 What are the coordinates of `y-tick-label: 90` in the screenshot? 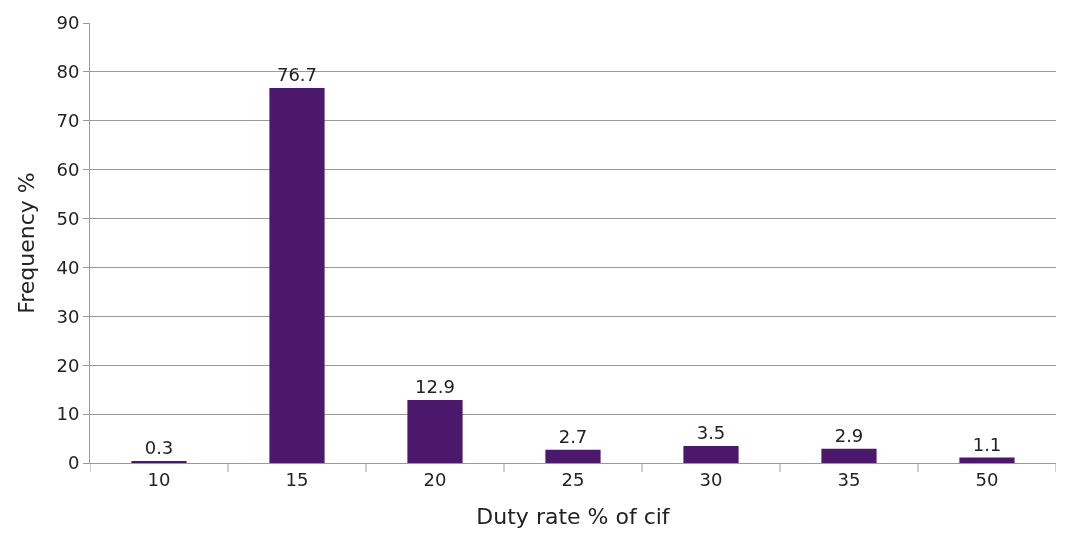 It's located at (68, 23).